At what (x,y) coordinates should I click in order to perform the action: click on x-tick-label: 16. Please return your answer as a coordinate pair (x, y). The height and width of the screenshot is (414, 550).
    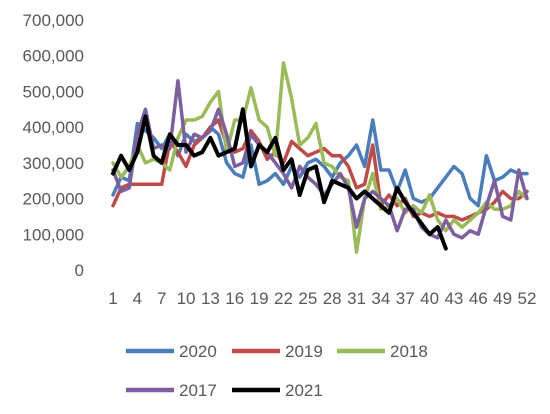
    Looking at the image, I should click on (234, 298).